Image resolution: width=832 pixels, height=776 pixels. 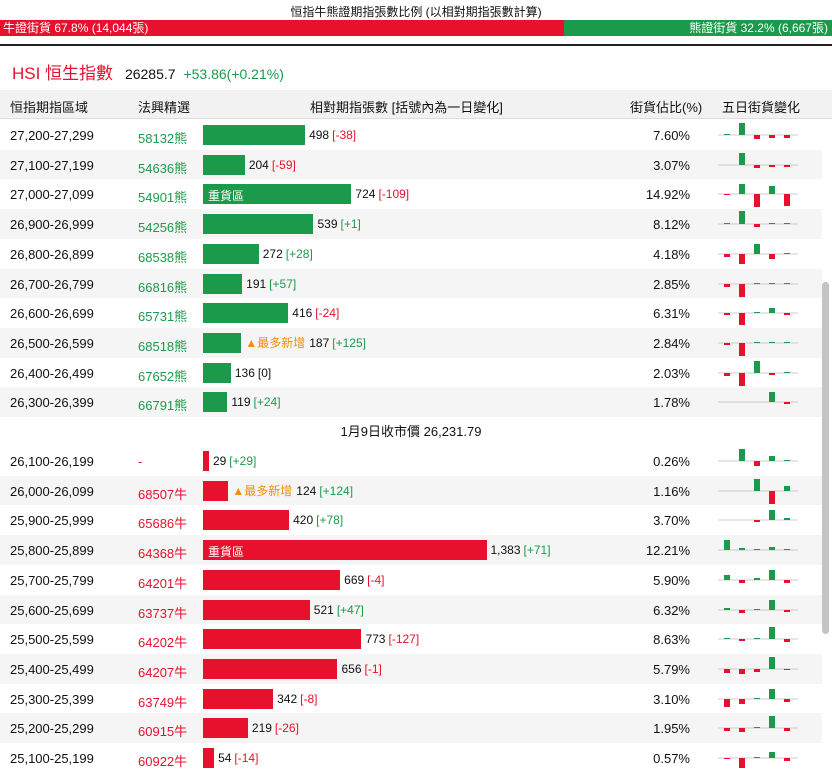 I want to click on tag: 重貨區, so click(x=226, y=196).